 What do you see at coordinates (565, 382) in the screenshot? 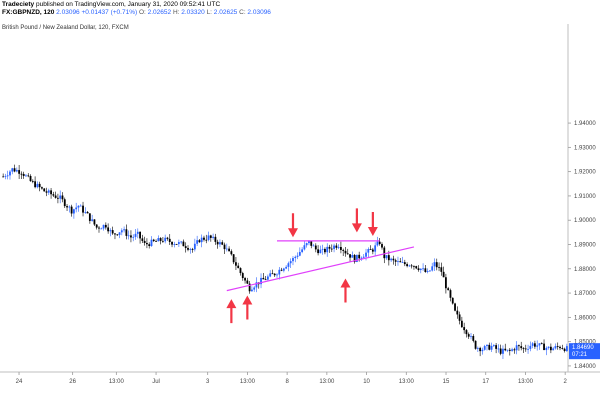
I see `x-tick-label: 2` at bounding box center [565, 382].